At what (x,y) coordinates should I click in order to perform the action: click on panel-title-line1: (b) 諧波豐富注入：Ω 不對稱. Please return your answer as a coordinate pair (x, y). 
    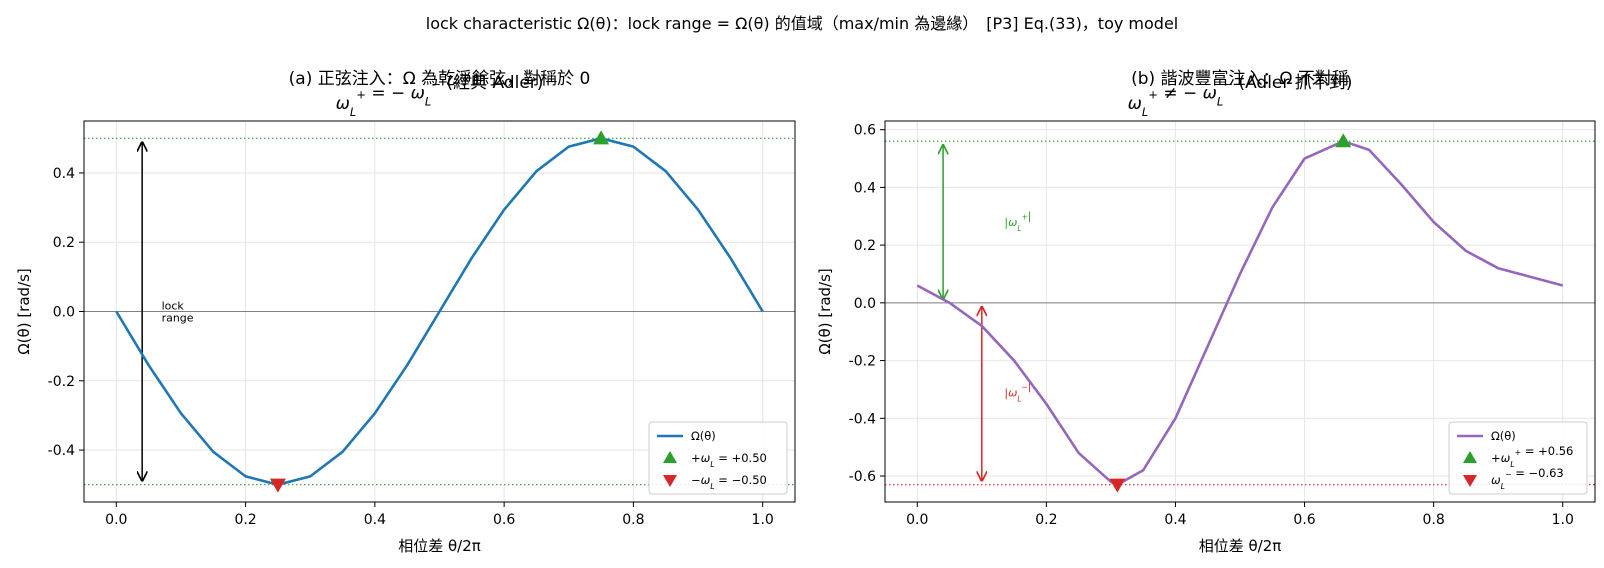
    Looking at the image, I should click on (1240, 79).